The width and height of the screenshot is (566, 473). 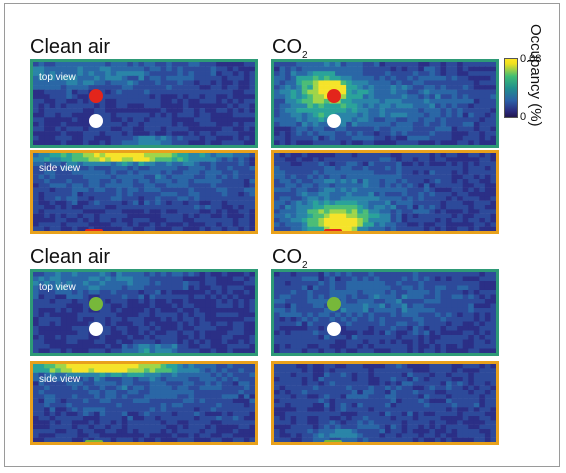 I want to click on colorbar-min-label: 0, so click(x=523, y=117).